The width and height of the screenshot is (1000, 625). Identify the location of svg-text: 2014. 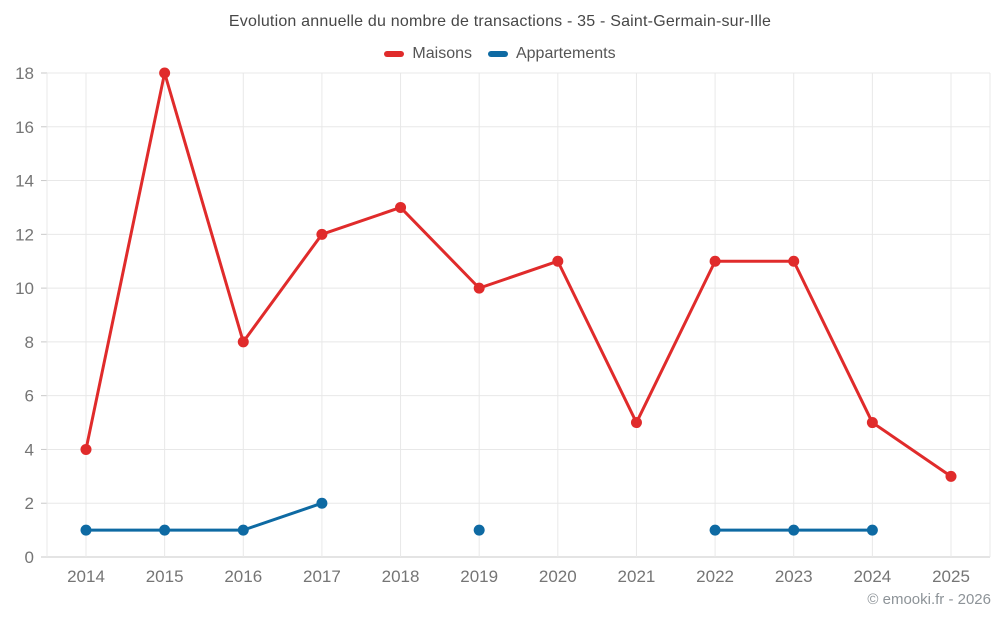
(86, 576).